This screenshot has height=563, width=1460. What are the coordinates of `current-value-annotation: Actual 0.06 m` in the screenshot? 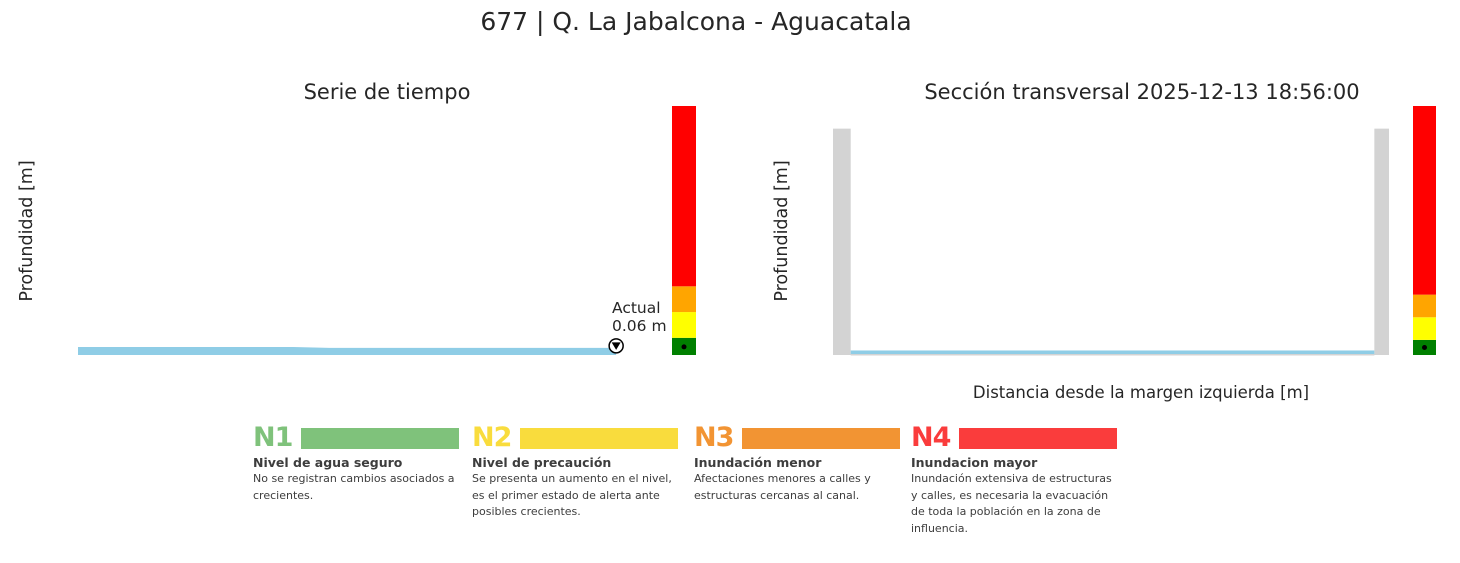 It's located at (639, 317).